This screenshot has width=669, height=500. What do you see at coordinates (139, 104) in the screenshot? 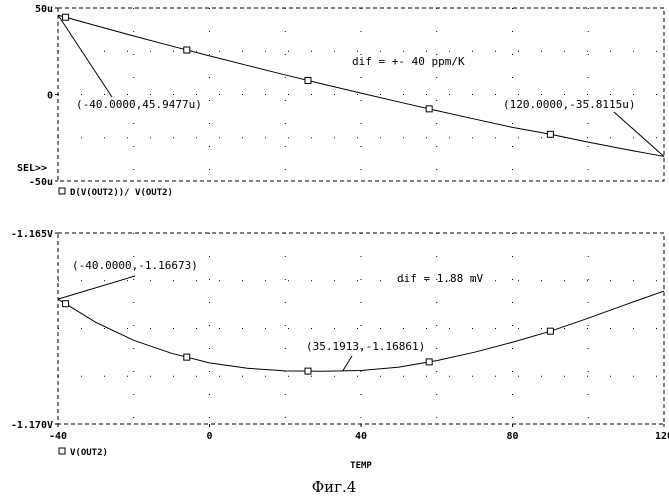
I see `top-annotation-left: (-40.0000,45.9477u)` at bounding box center [139, 104].